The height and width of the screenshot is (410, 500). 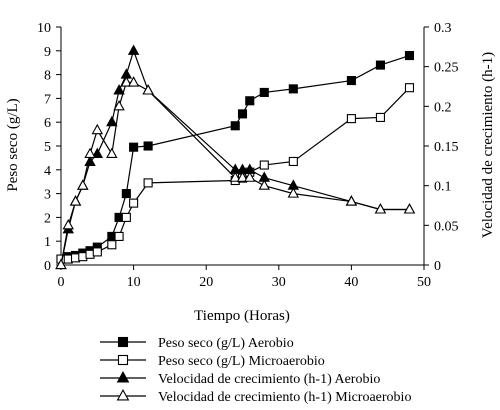 What do you see at coordinates (437, 266) in the screenshot?
I see `y-right-tick-label: 0` at bounding box center [437, 266].